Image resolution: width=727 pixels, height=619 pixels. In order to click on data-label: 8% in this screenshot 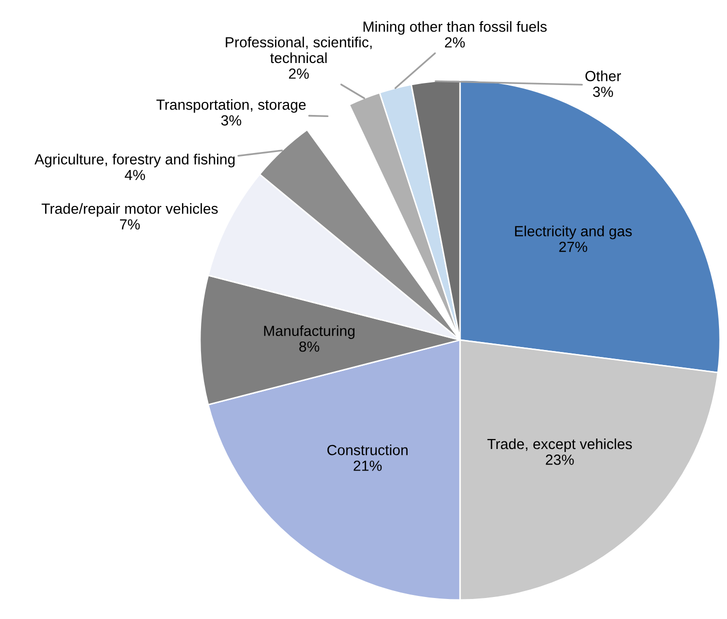, I will do `click(309, 346)`.